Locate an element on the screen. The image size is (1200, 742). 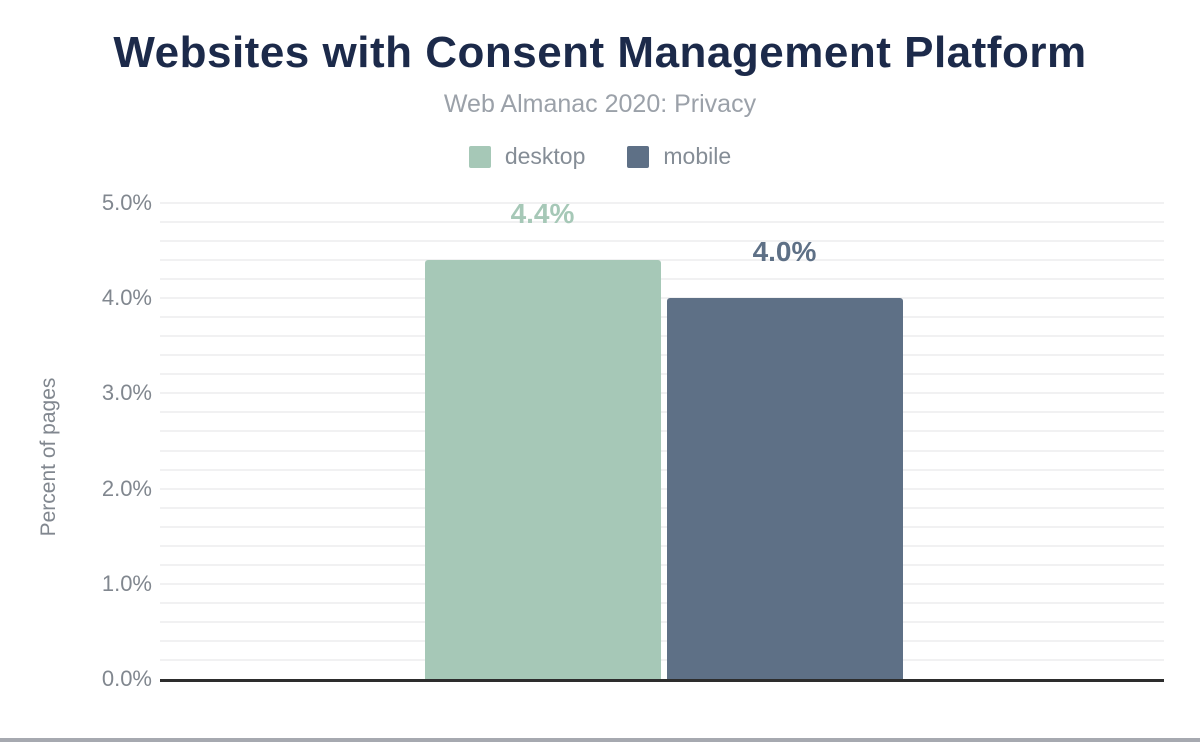
legend-item-mobile: mobile is located at coordinates (679, 156).